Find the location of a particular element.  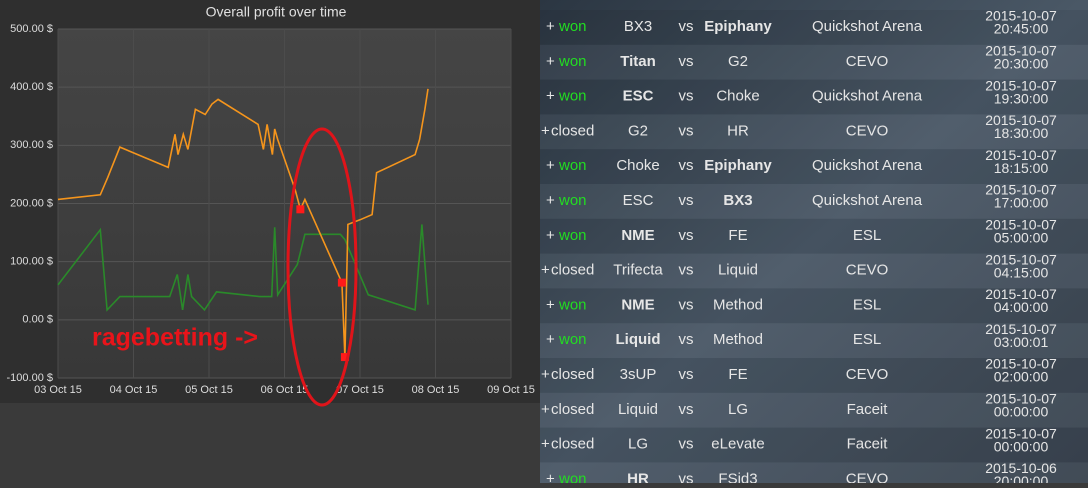

time: 04:15:00 is located at coordinates (1021, 272).